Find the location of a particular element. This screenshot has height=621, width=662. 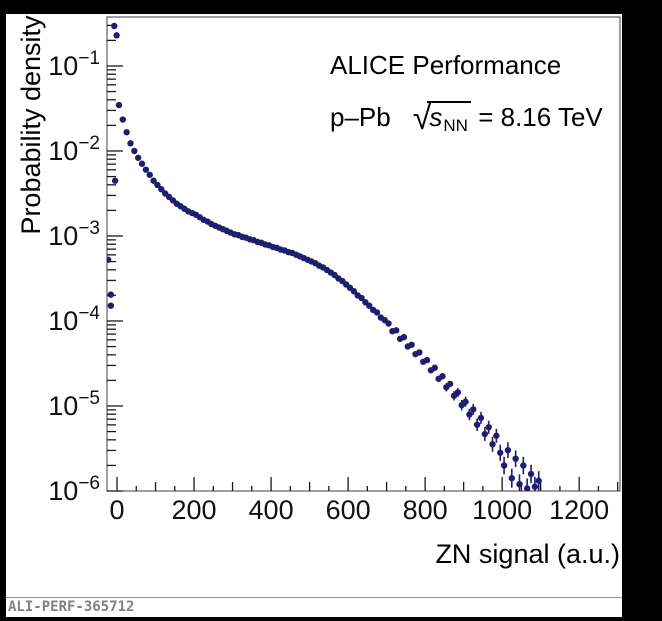

sqrt-overline-group: sNN is located at coordinates (449, 118).